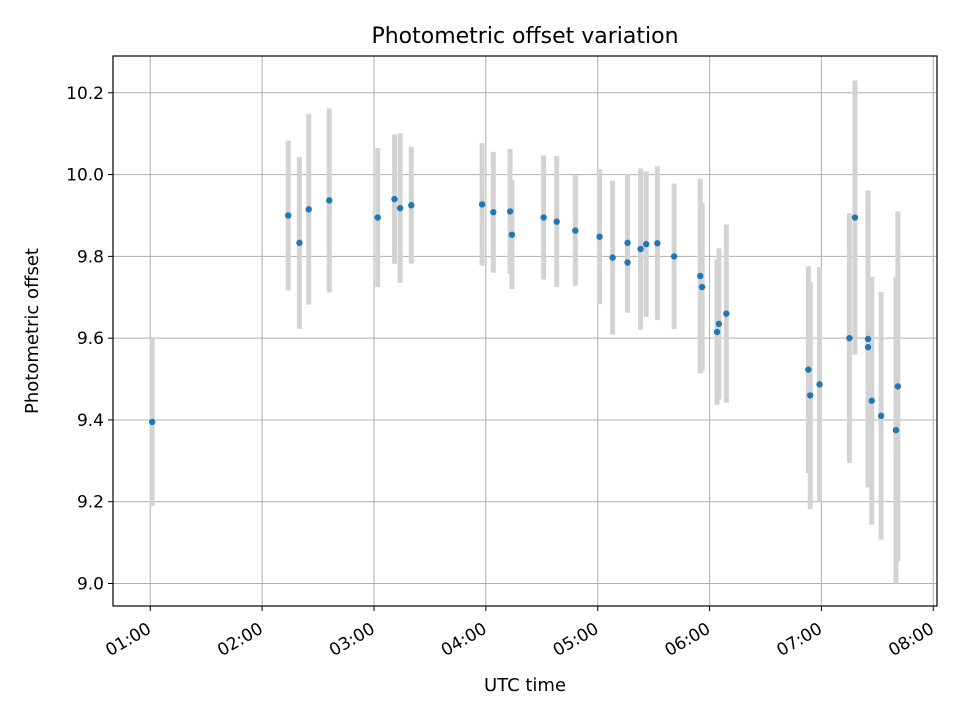 The width and height of the screenshot is (960, 720). I want to click on y-tick-label: 9.4, so click(90, 421).